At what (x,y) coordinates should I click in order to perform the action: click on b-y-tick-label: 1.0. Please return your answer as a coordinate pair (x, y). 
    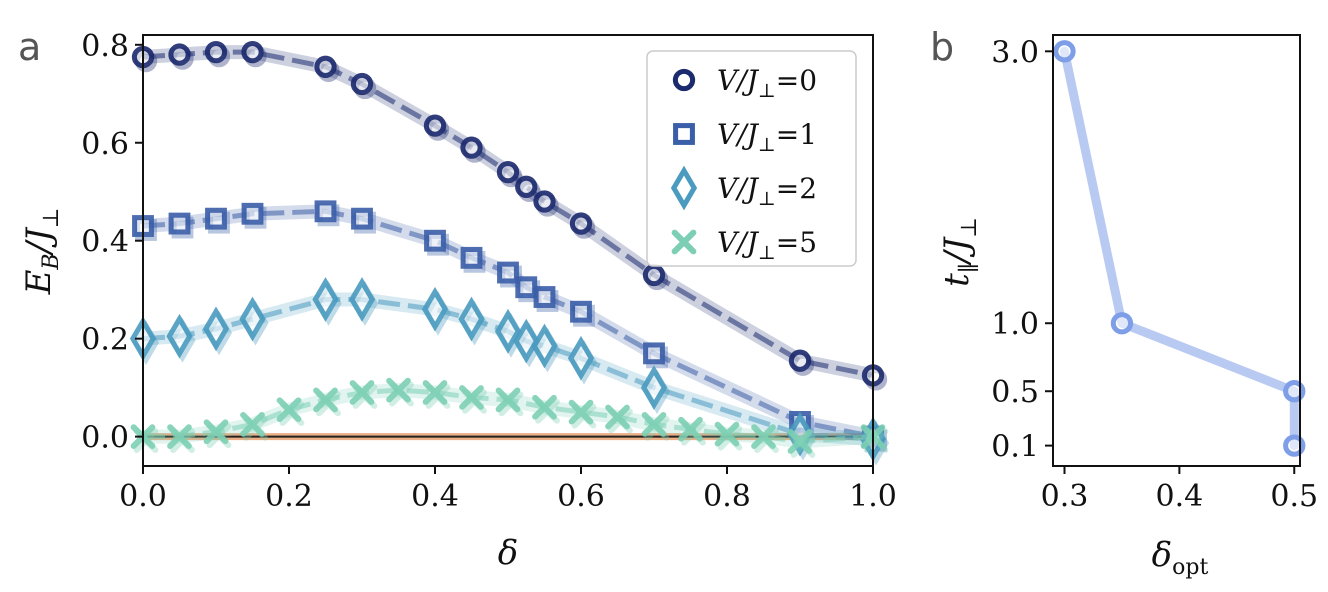
    Looking at the image, I should click on (1015, 324).